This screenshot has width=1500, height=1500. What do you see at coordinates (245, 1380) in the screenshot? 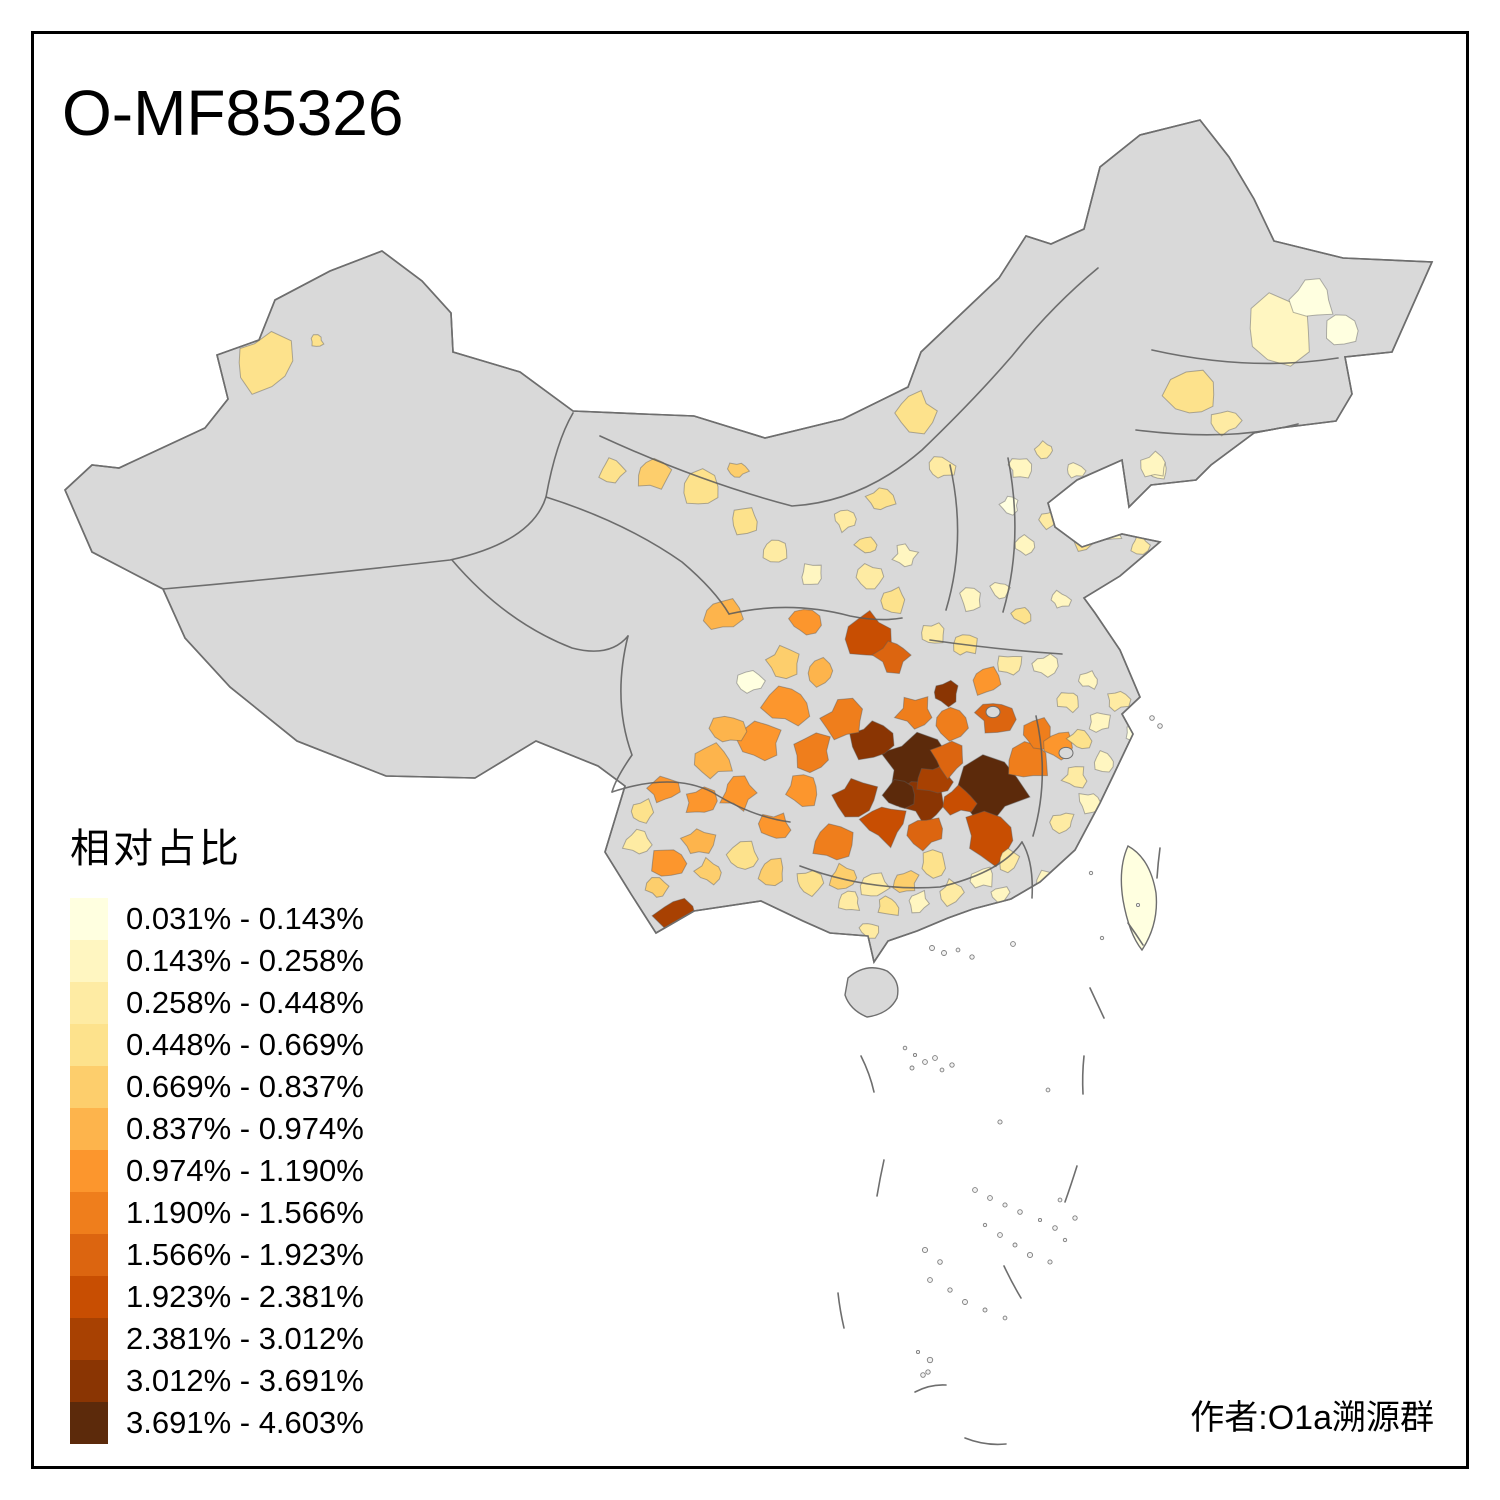
I see `legend-label: 3.012% - 3.691%` at bounding box center [245, 1380].